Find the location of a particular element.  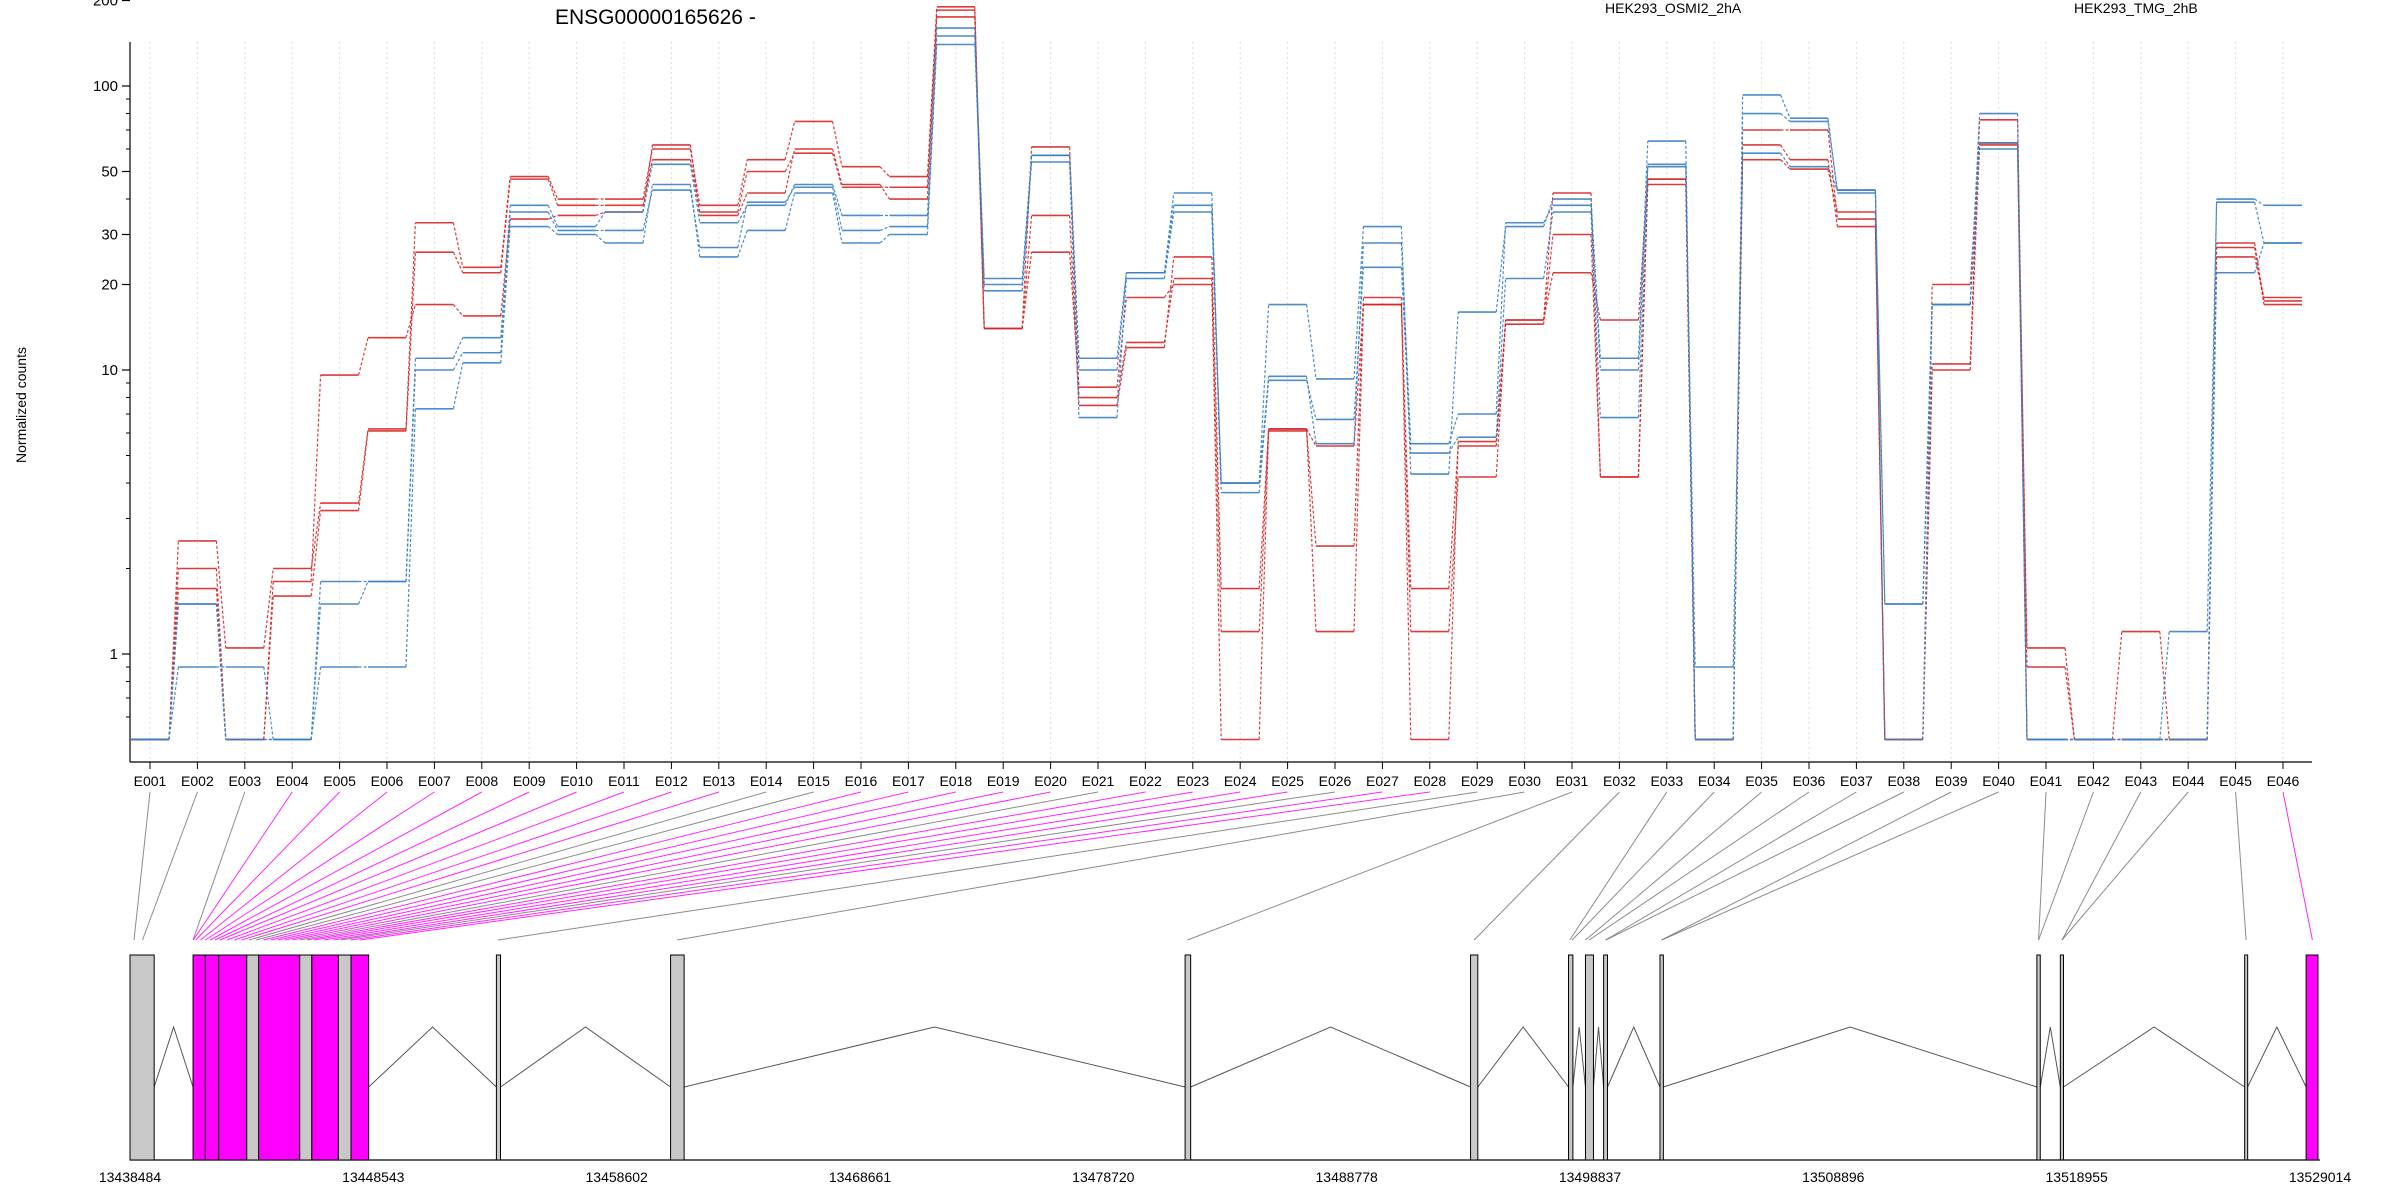

x-tick-label-e018: E018 is located at coordinates (955, 781).